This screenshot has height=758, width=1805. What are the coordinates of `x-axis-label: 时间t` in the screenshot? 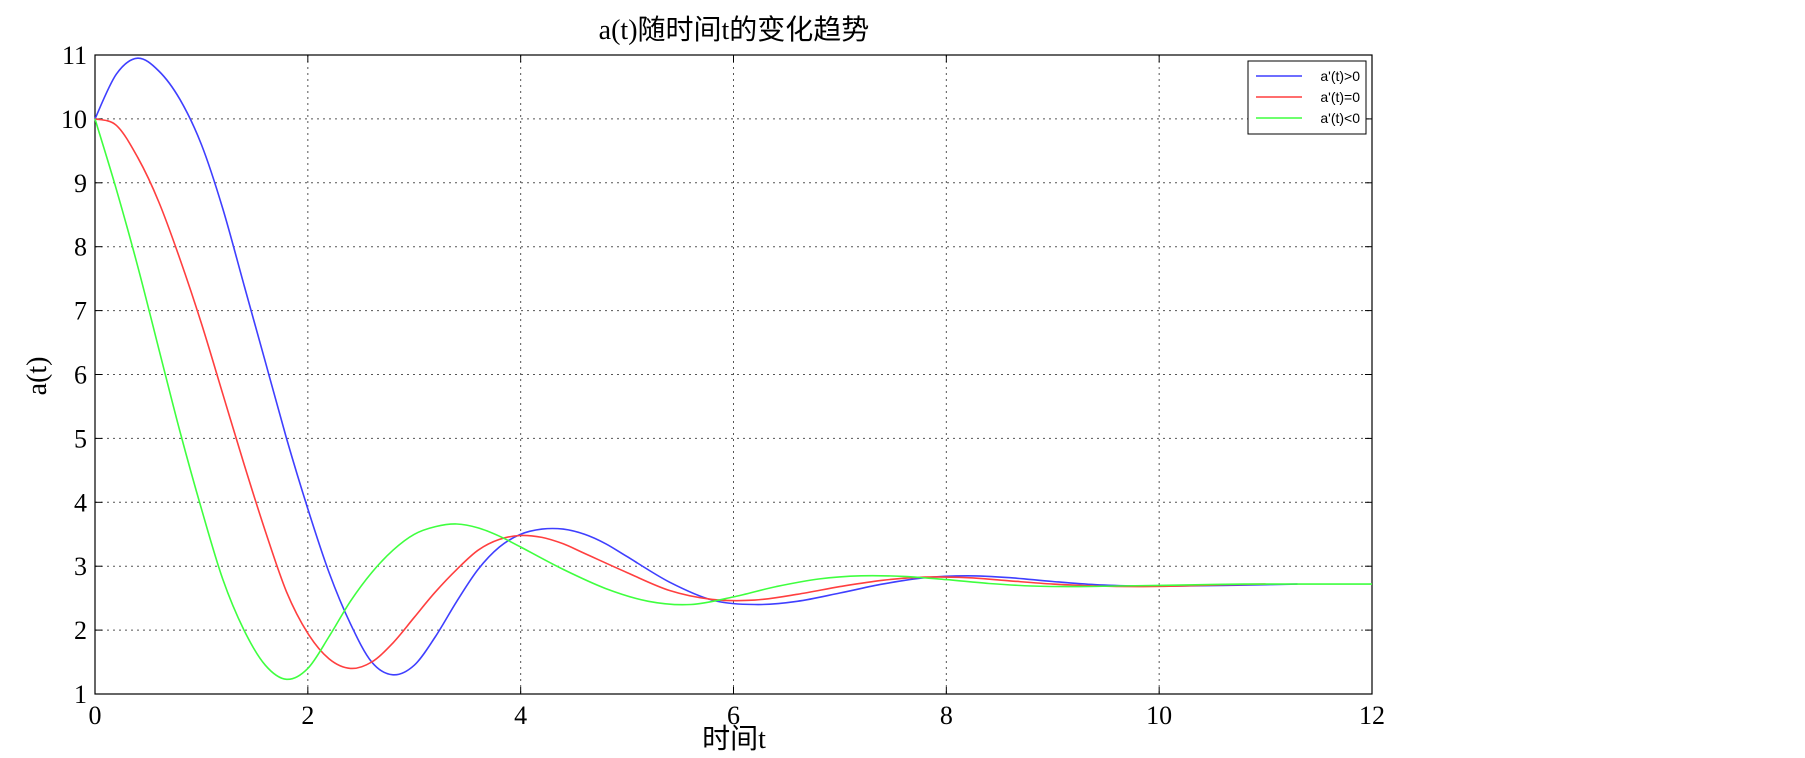 It's located at (734, 739).